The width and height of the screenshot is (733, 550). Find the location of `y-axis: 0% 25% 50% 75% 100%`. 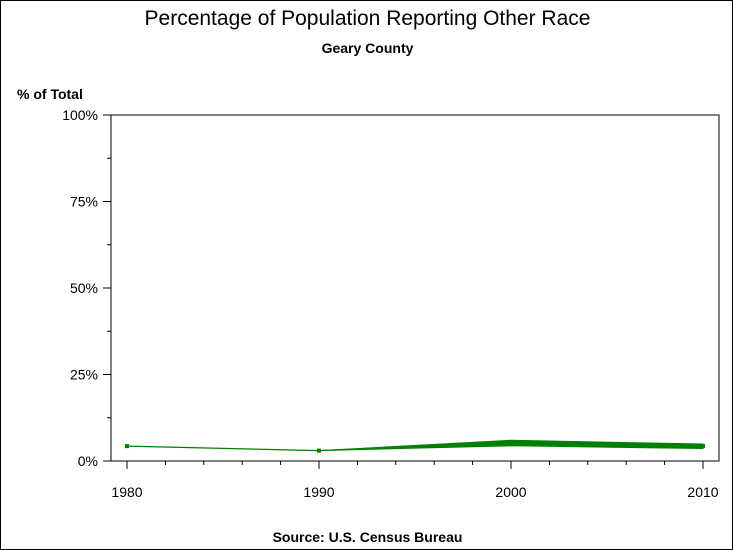

y-axis: 0% 25% 50% 75% 100% is located at coordinates (86, 288).